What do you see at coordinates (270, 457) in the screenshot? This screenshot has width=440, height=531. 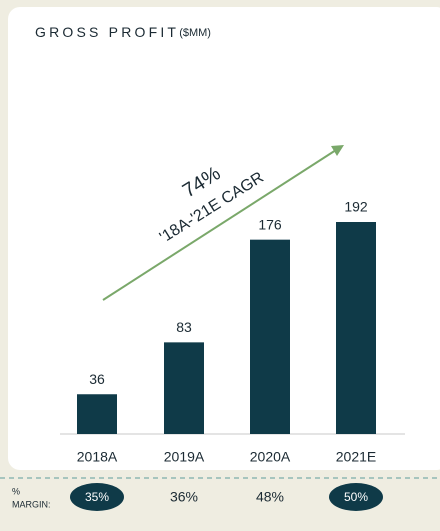 I see `x-tick-label: 2020A` at bounding box center [270, 457].